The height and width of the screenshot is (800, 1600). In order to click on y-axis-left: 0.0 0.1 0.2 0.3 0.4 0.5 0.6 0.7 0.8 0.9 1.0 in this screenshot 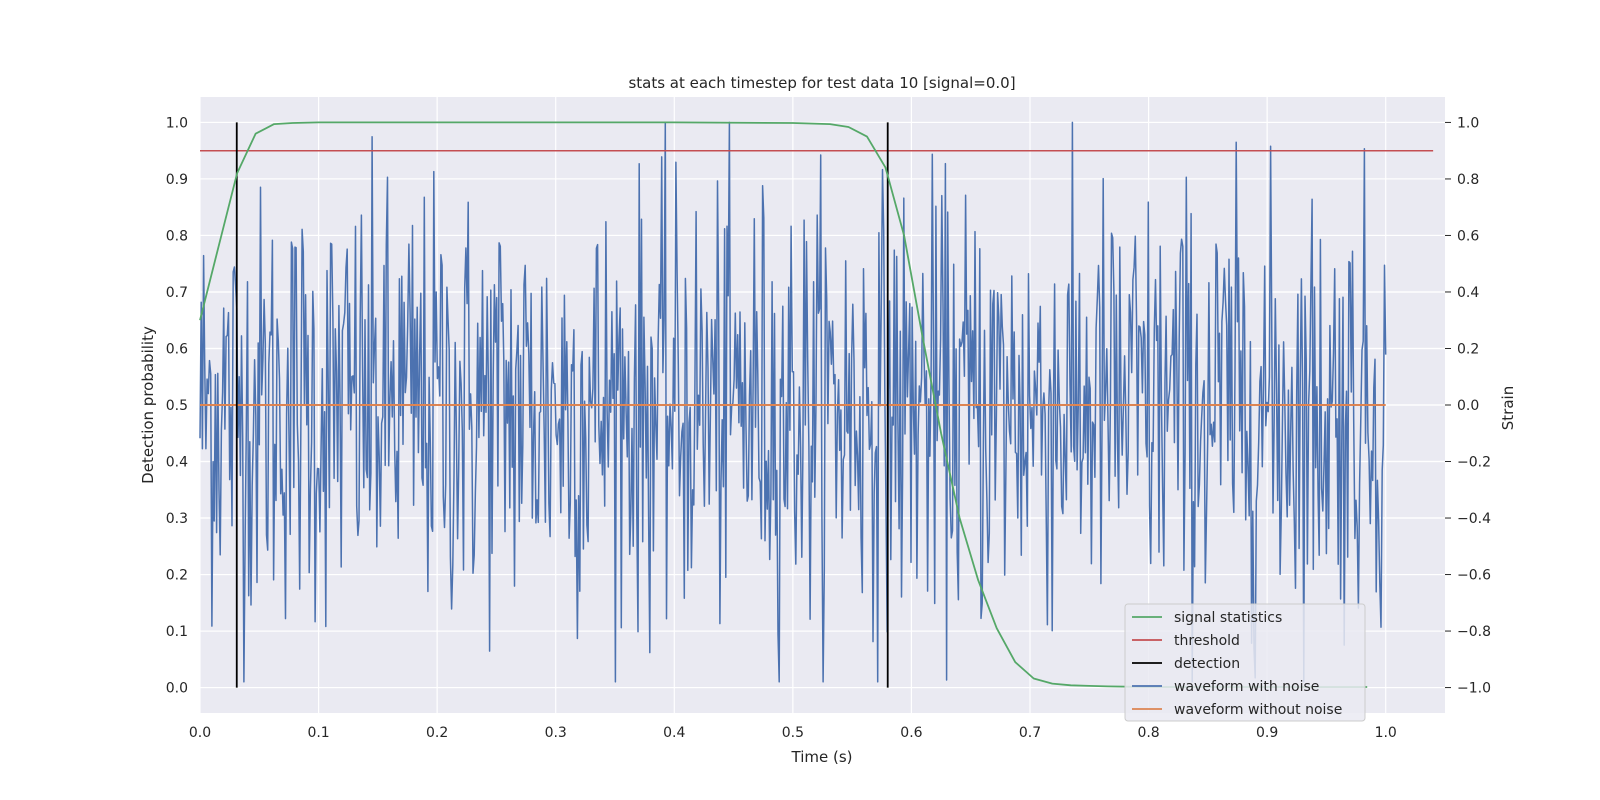, I will do `click(177, 405)`.